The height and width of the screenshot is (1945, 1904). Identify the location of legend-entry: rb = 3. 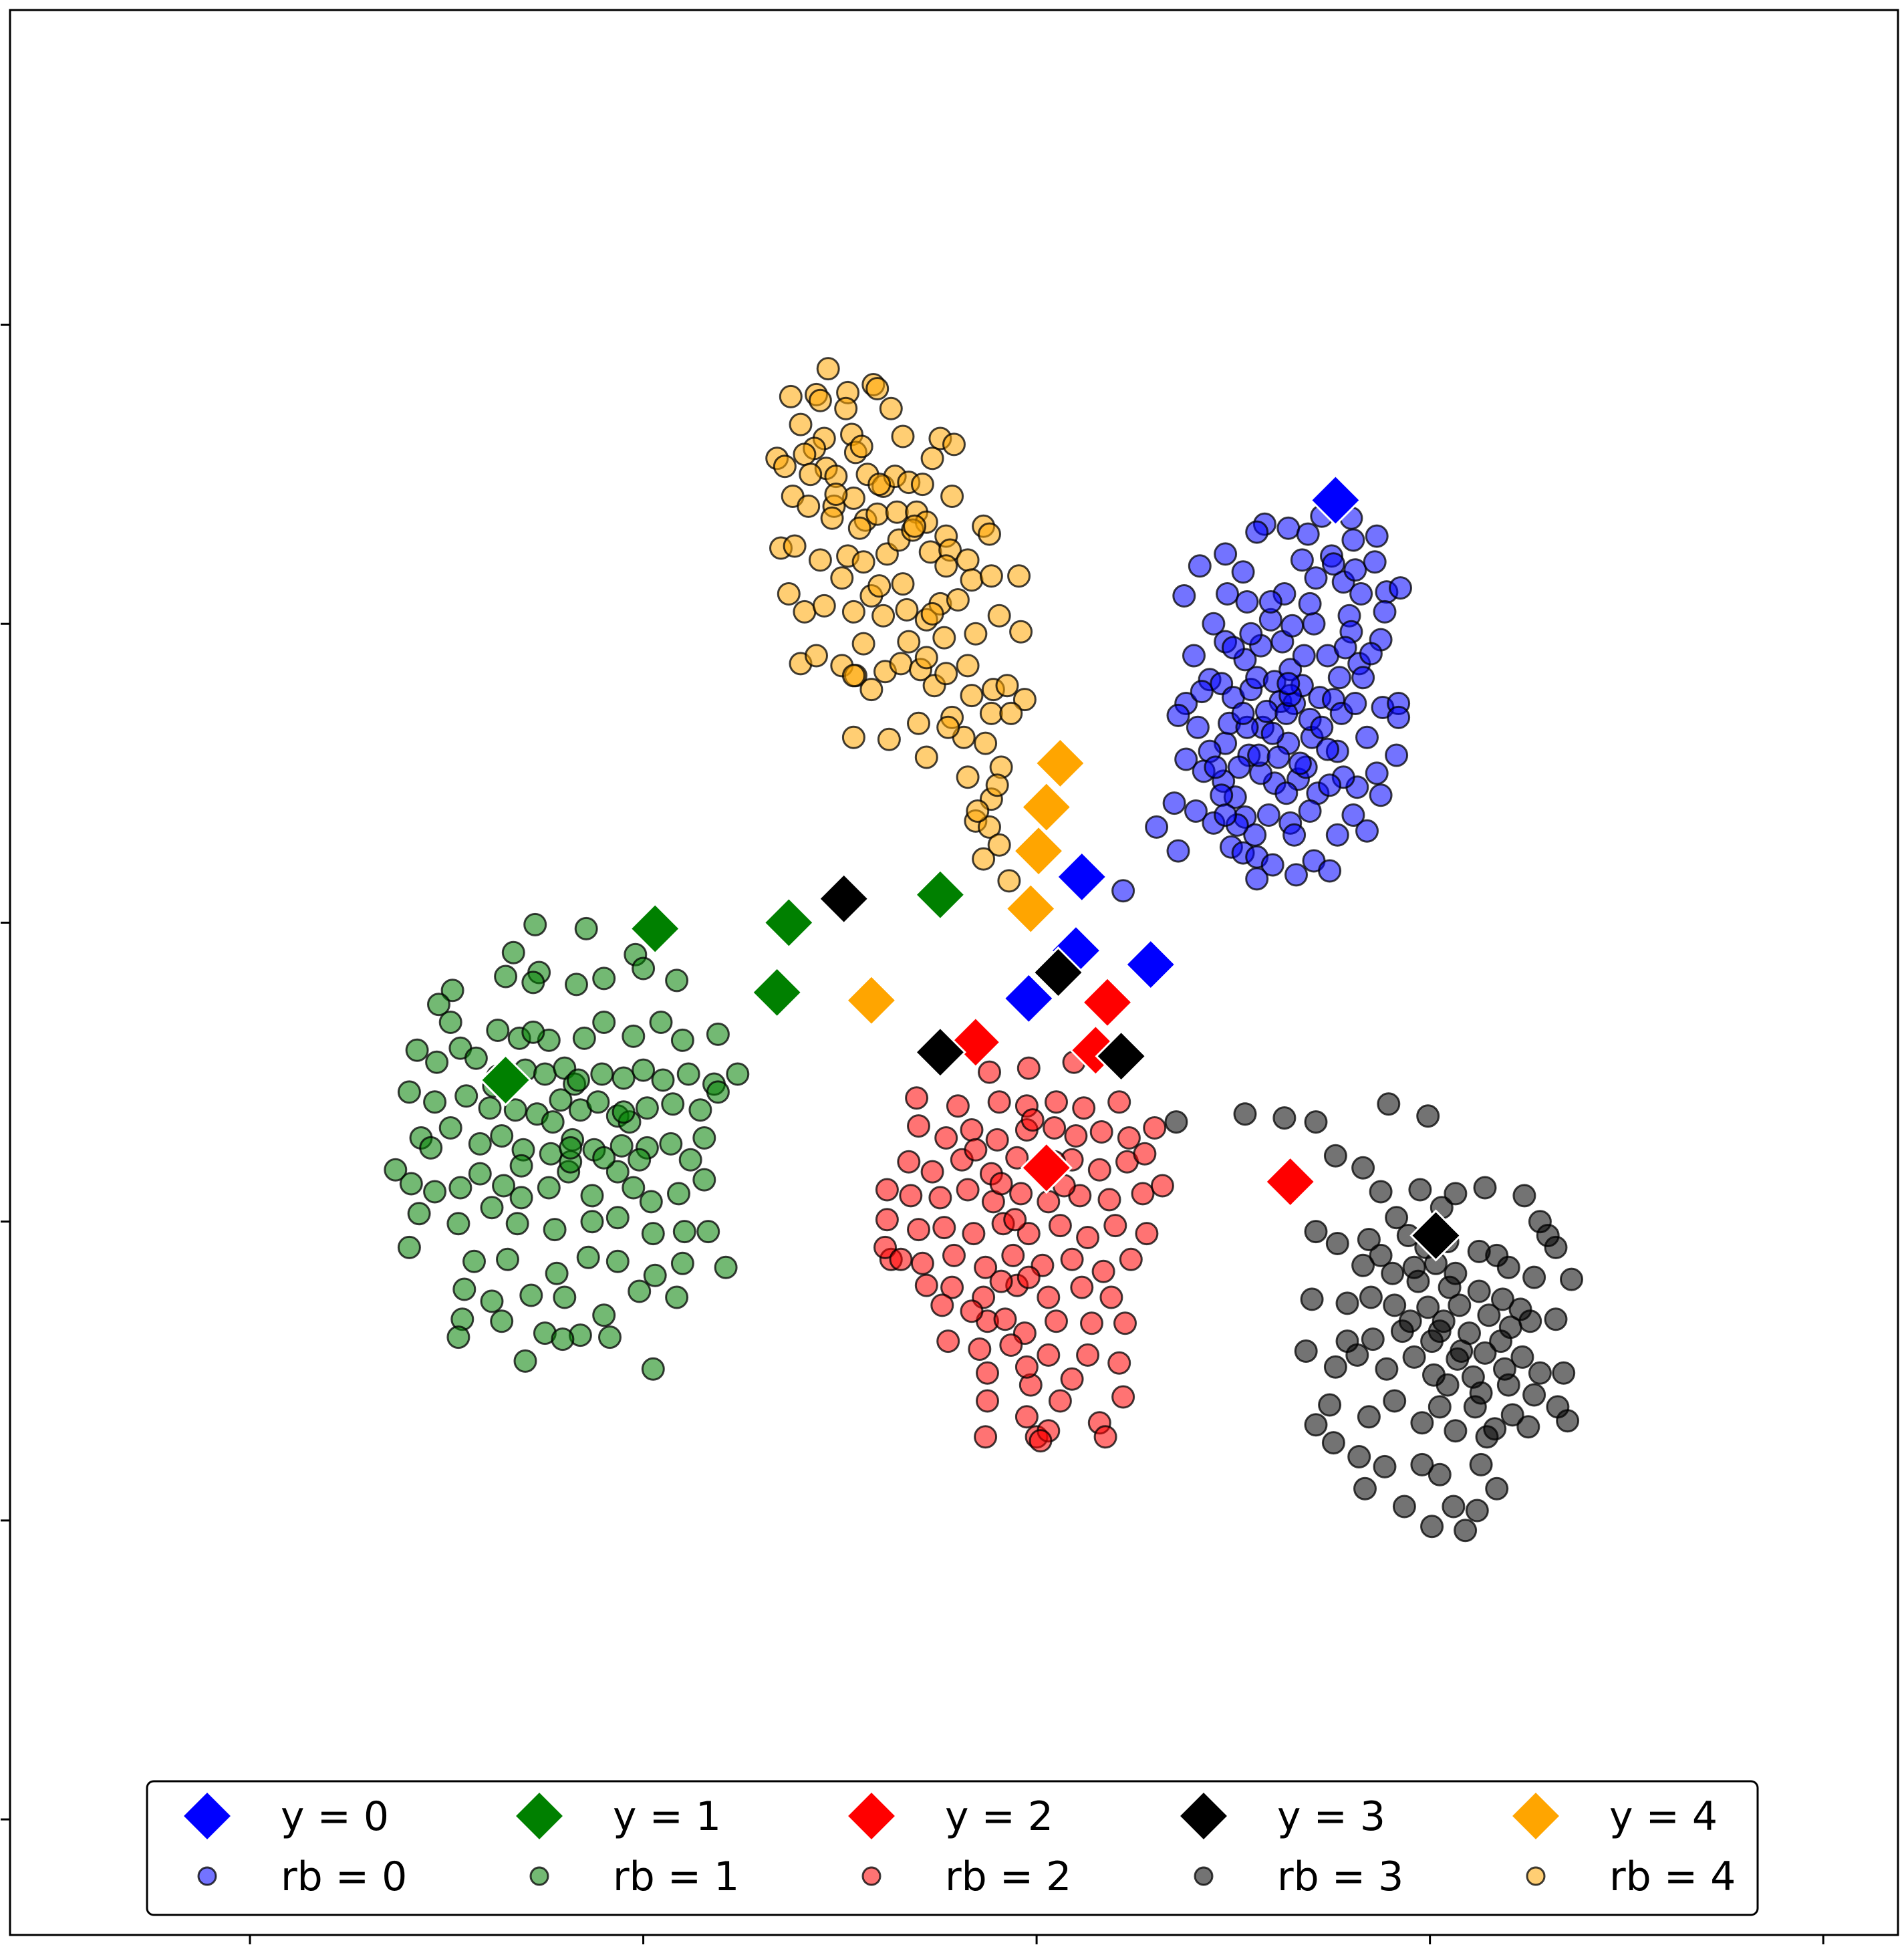
(1298, 1876).